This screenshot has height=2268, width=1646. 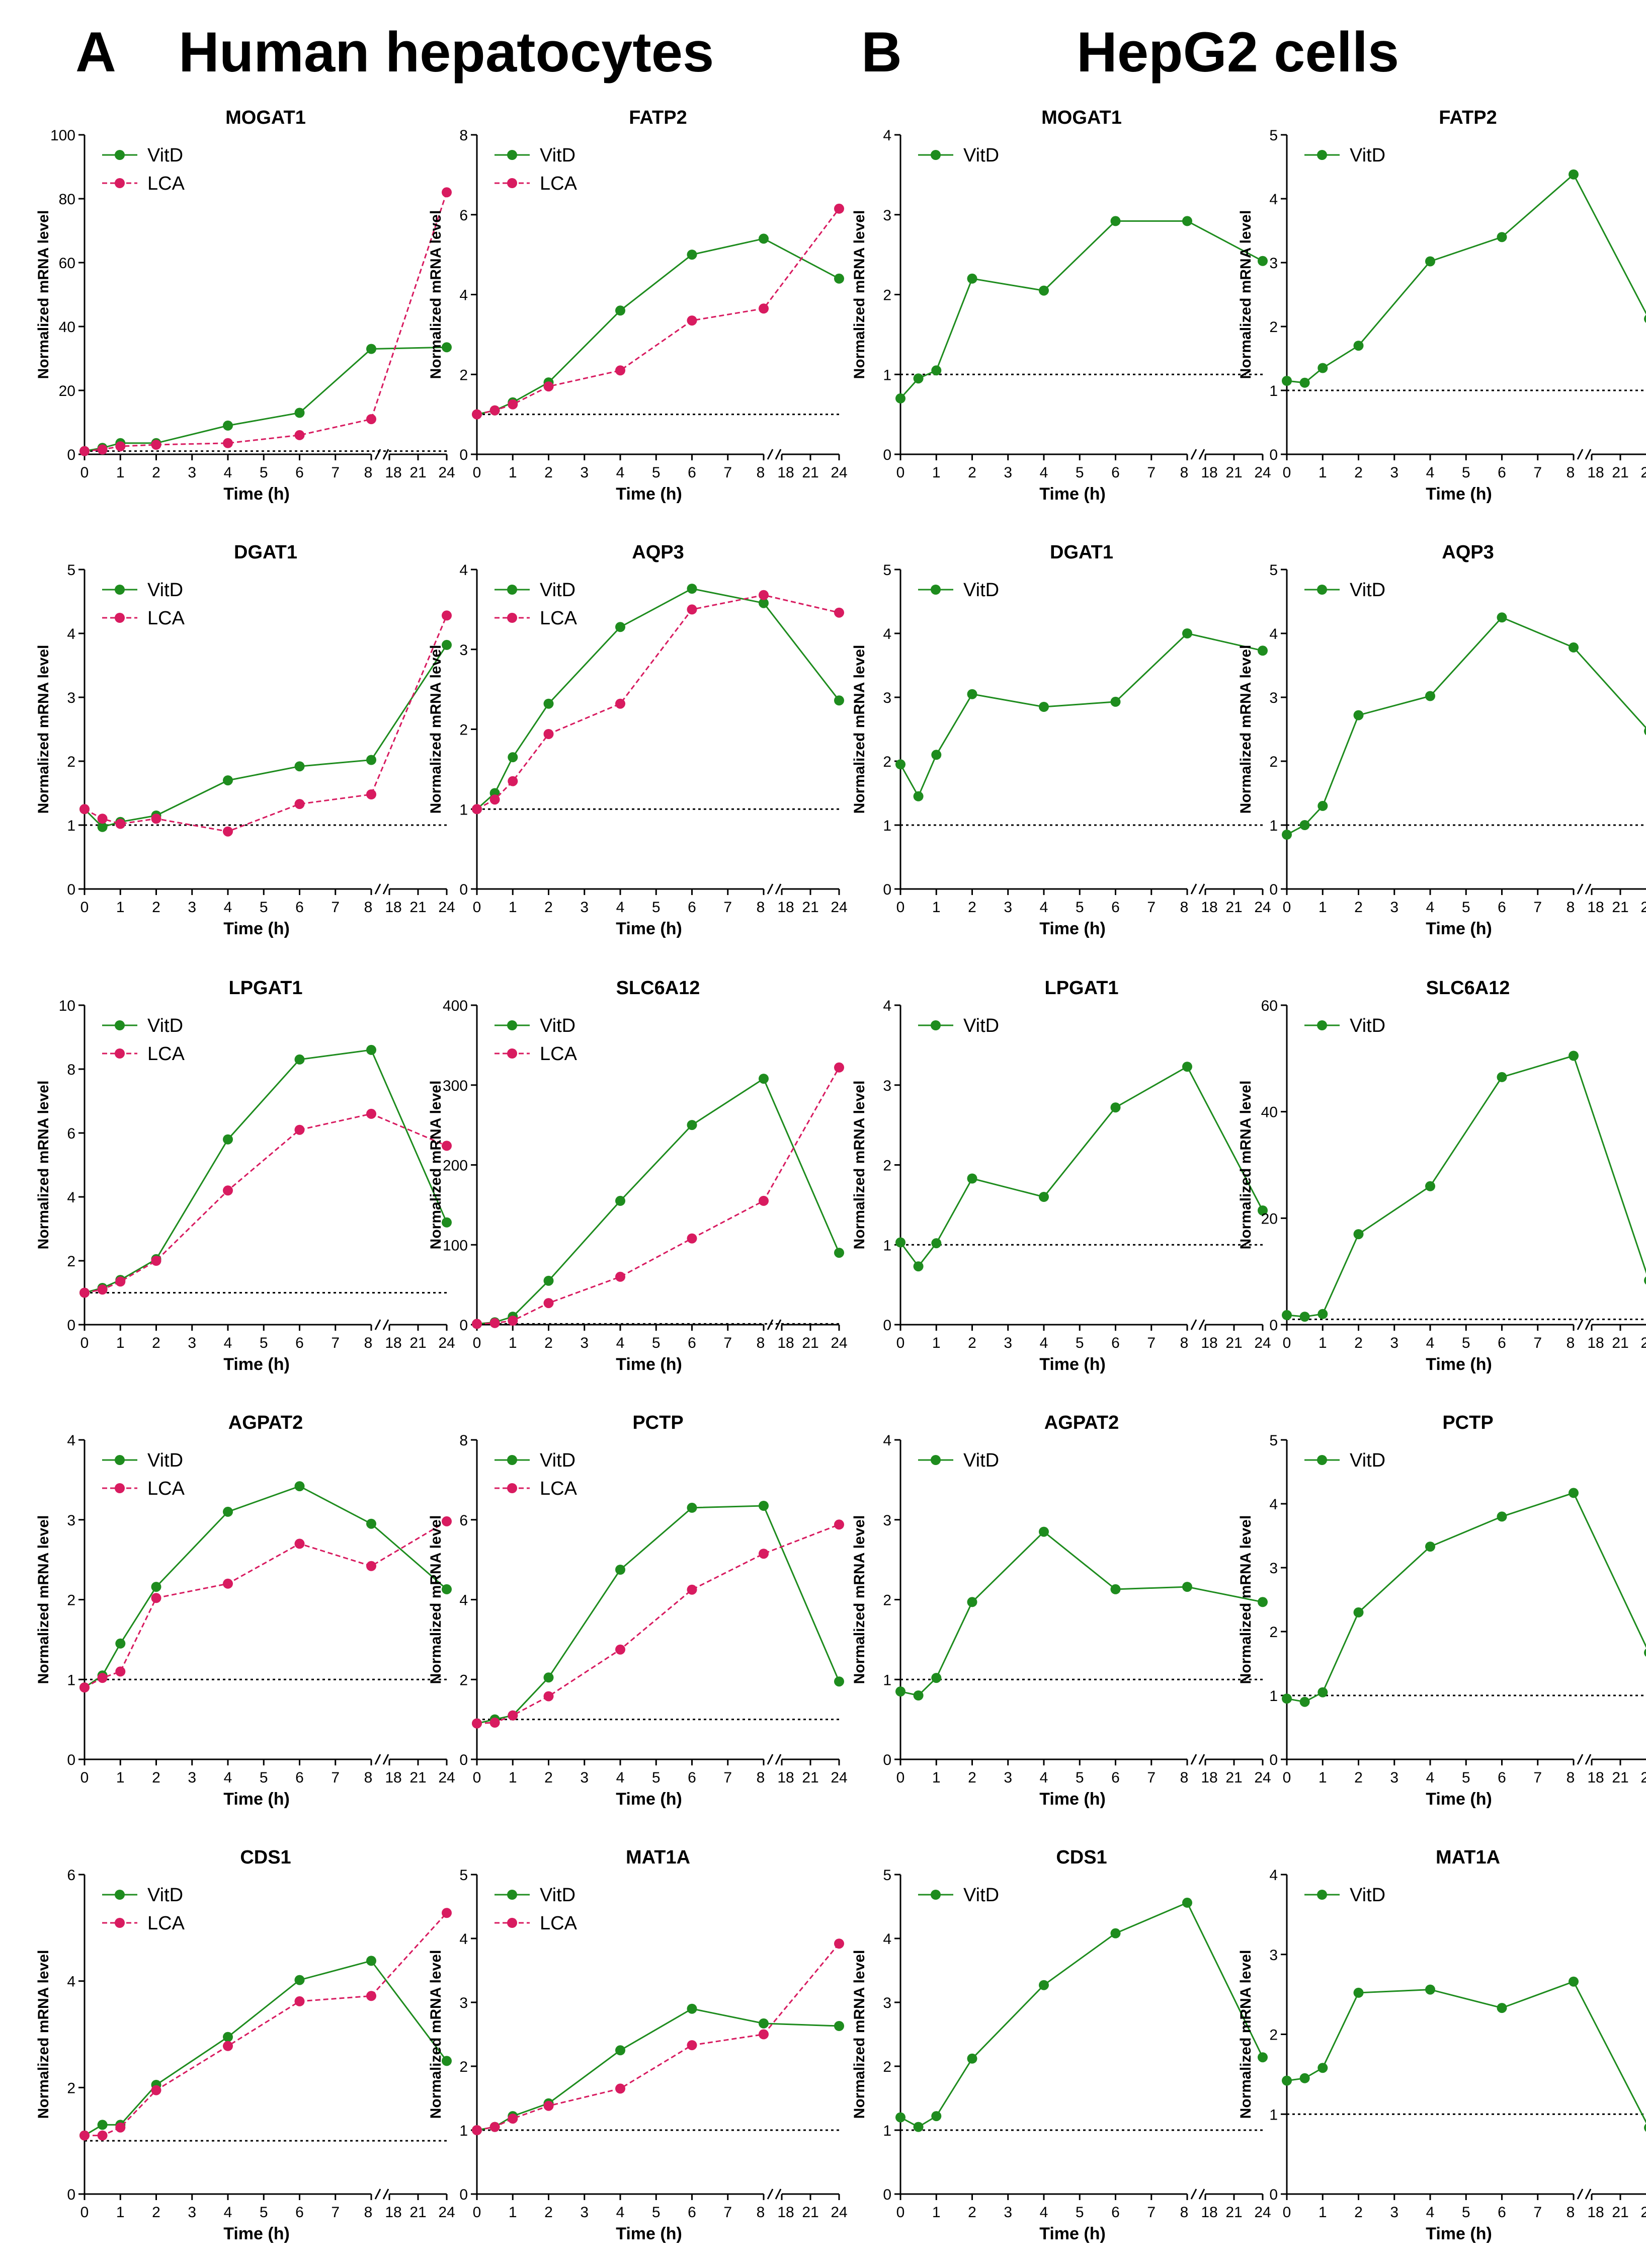 What do you see at coordinates (1044, 472) in the screenshot?
I see `x-tick-label: 4` at bounding box center [1044, 472].